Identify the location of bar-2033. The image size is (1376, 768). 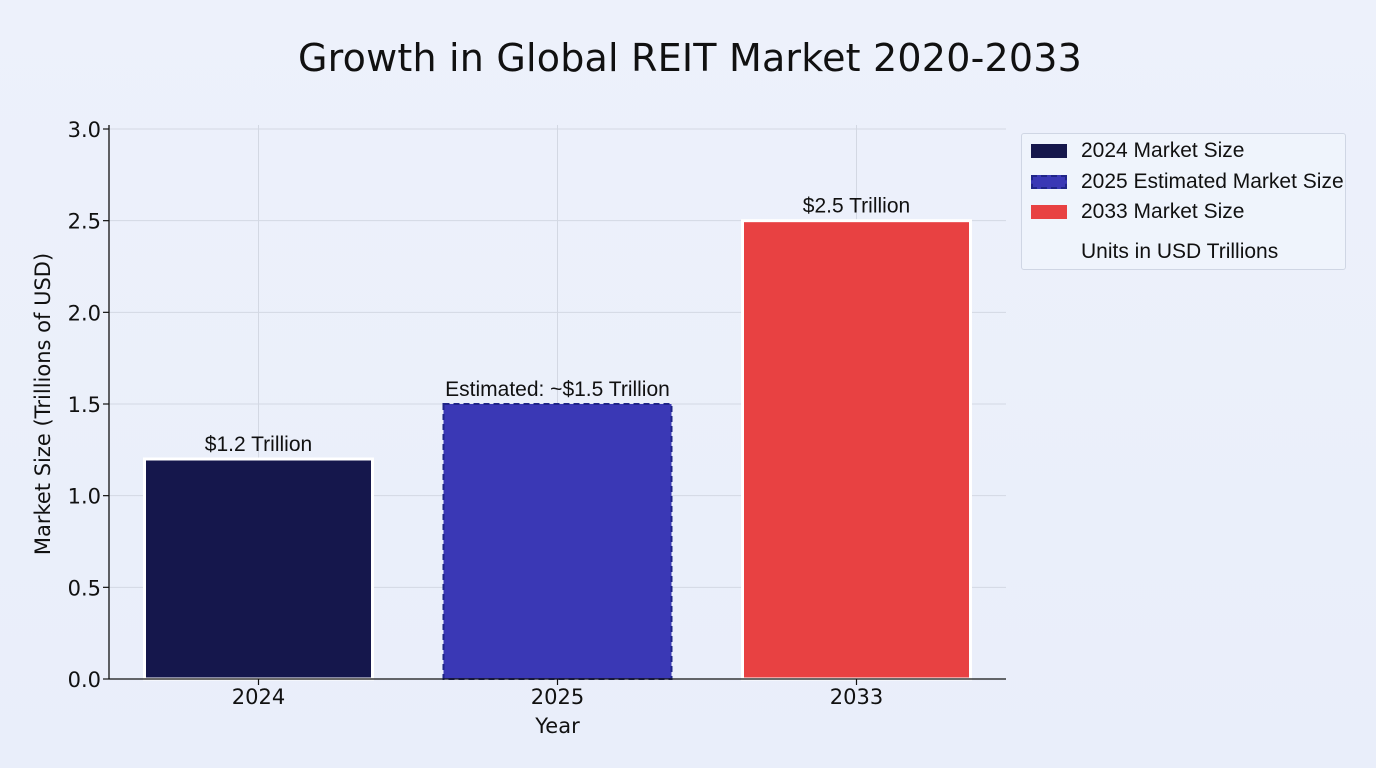
(856, 450).